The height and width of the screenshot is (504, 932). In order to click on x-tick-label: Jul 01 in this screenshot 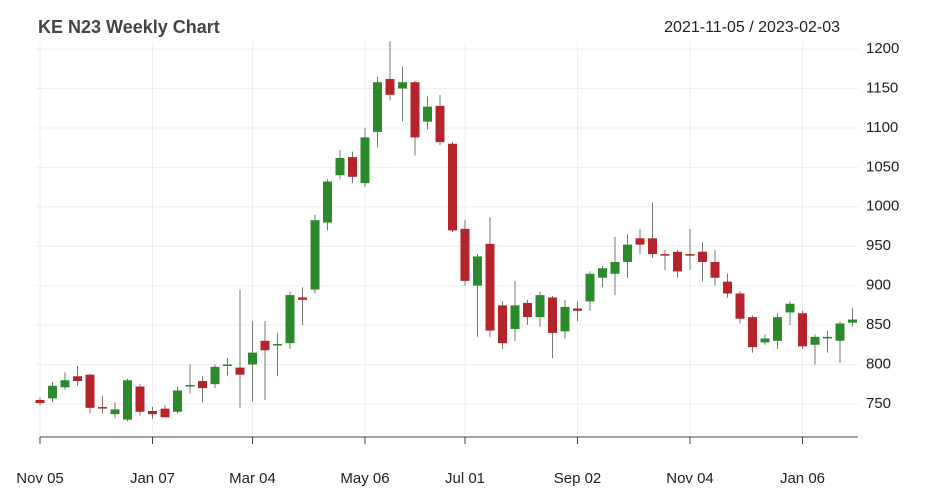, I will do `click(465, 478)`.